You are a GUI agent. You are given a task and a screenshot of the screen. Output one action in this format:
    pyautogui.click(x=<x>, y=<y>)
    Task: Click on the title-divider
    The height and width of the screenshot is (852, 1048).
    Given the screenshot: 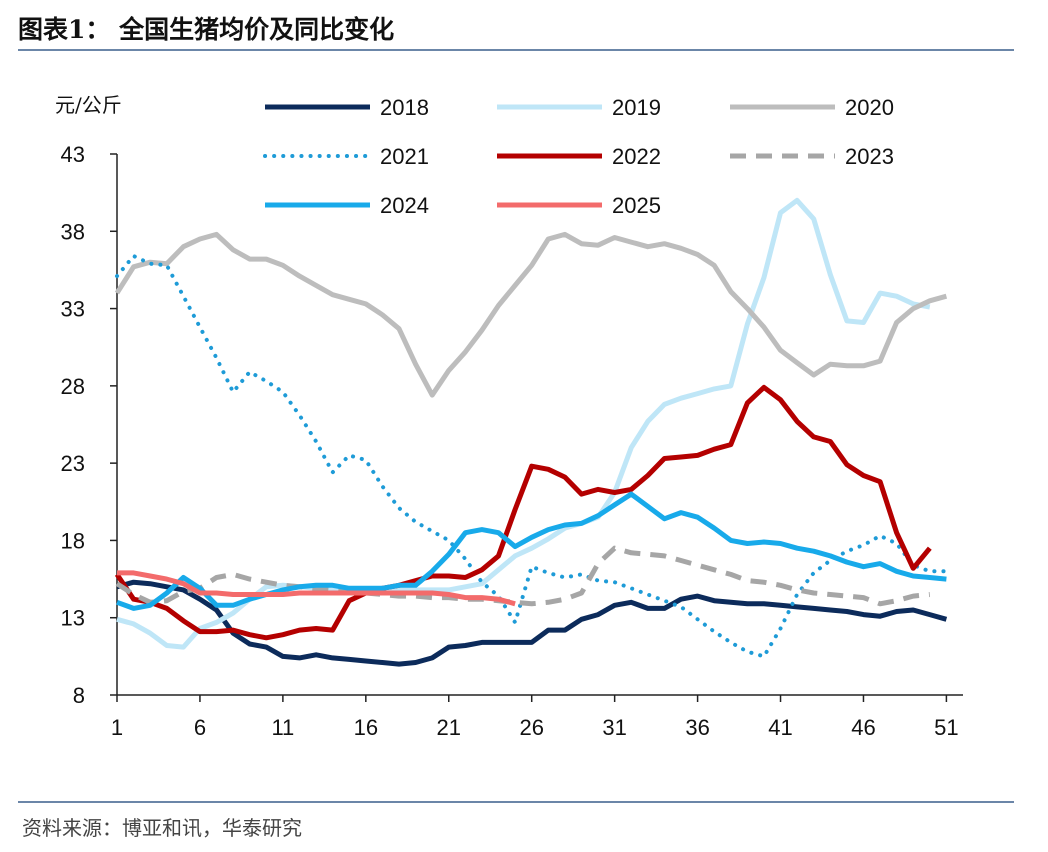 What is the action you would take?
    pyautogui.click(x=516, y=50)
    